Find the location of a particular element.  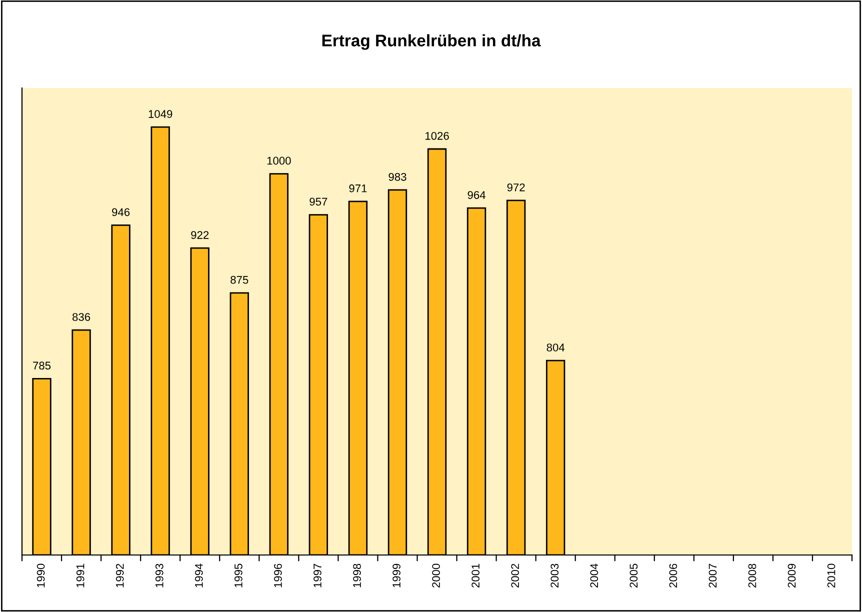

data-label: 1049 is located at coordinates (160, 114).